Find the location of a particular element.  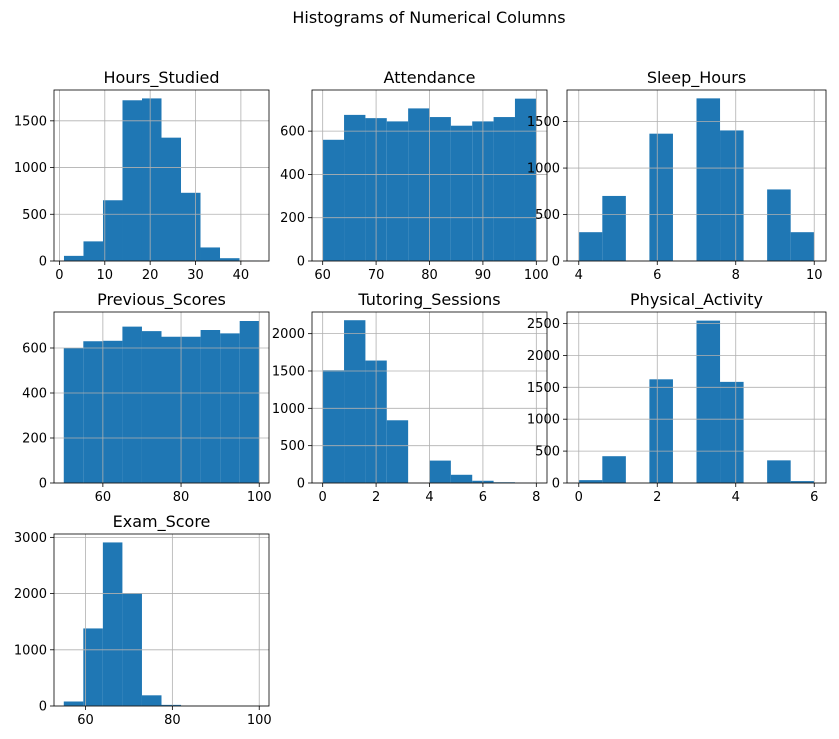

panel-title: Physical_Activity is located at coordinates (696, 300).